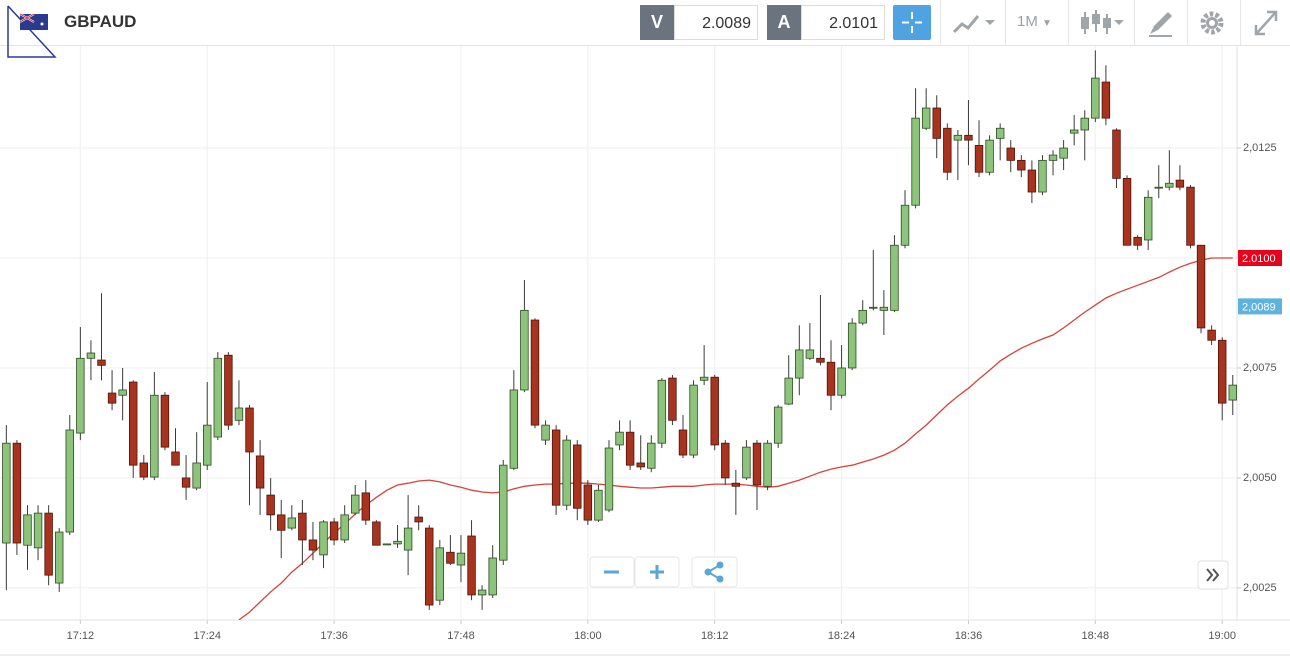  Describe the element at coordinates (714, 572) in the screenshot. I see `share-button` at that location.